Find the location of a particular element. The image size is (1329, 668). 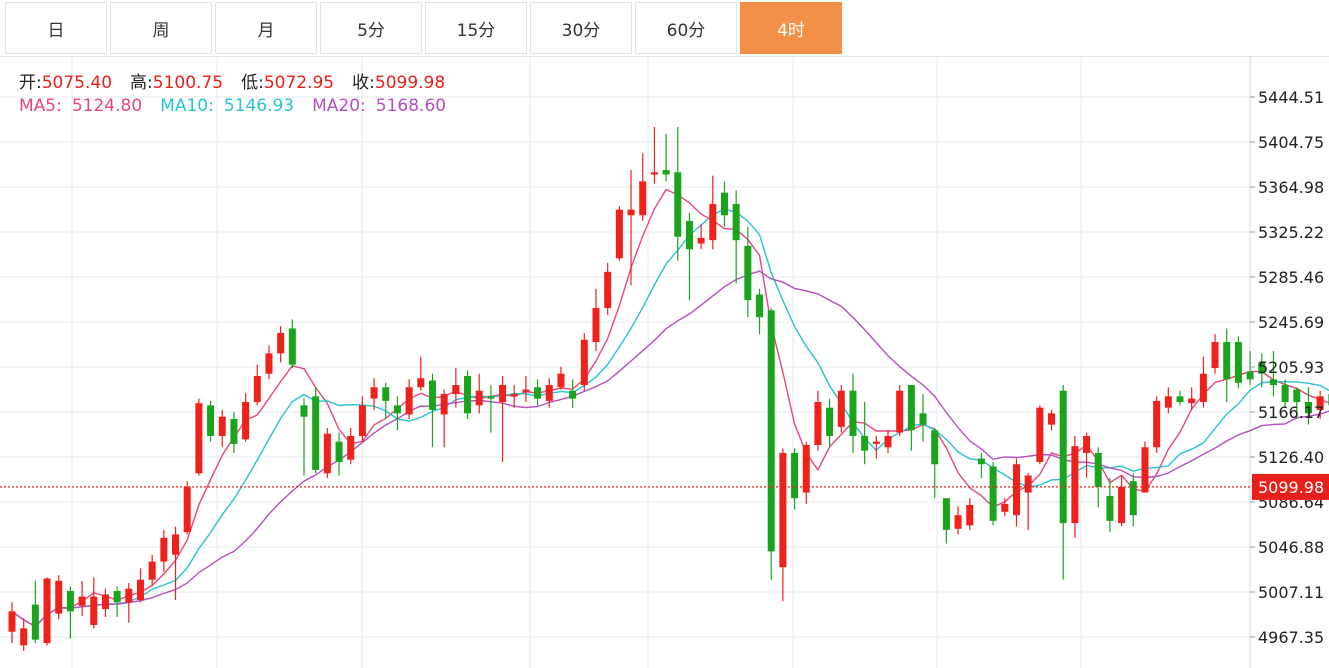

axis-tick-label: 5046.88 is located at coordinates (1291, 547).